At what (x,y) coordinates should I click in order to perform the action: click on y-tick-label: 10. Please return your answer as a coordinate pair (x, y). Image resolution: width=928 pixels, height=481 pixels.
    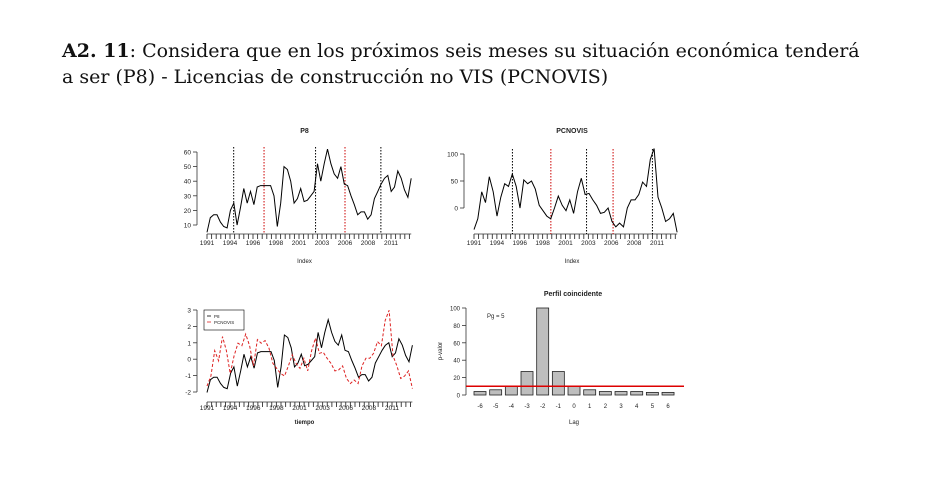
    Looking at the image, I should click on (188, 226).